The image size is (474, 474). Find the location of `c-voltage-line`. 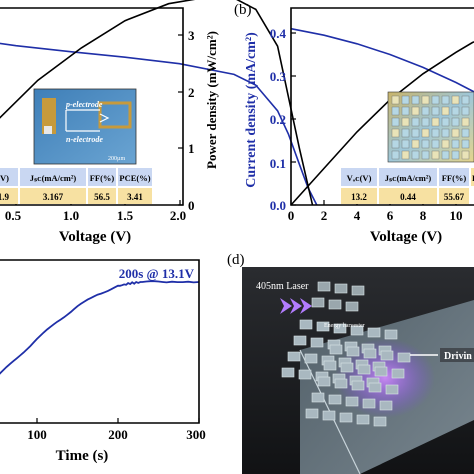

c-voltage-line is located at coordinates (100, 327).